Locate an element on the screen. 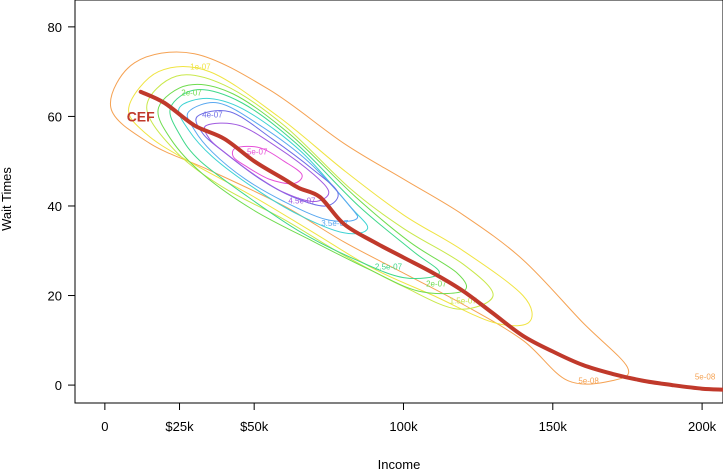 This screenshot has width=723, height=473. y-tick-label: 80 is located at coordinates (55, 27).